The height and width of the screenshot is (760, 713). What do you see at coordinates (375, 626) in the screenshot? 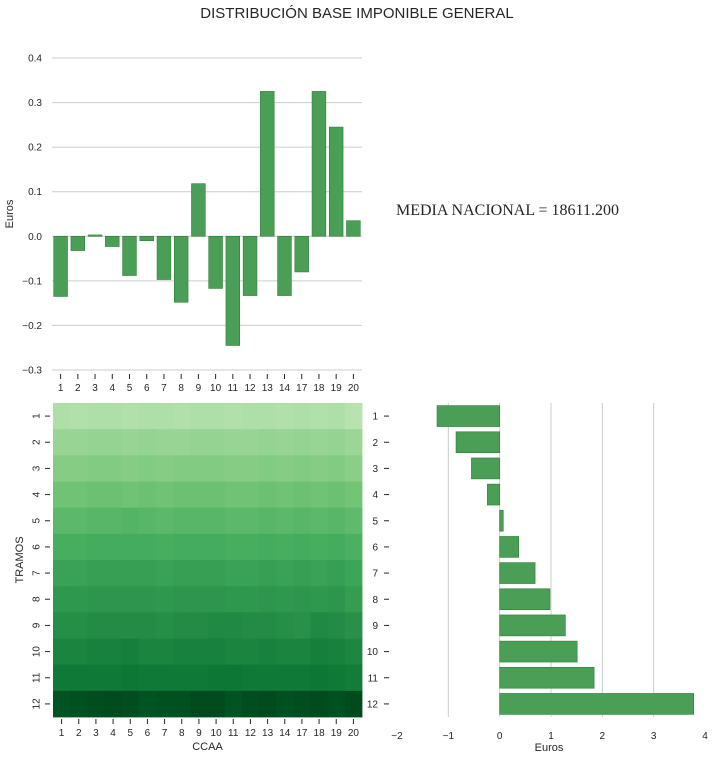
I see `y-tick-label: 9` at bounding box center [375, 626].